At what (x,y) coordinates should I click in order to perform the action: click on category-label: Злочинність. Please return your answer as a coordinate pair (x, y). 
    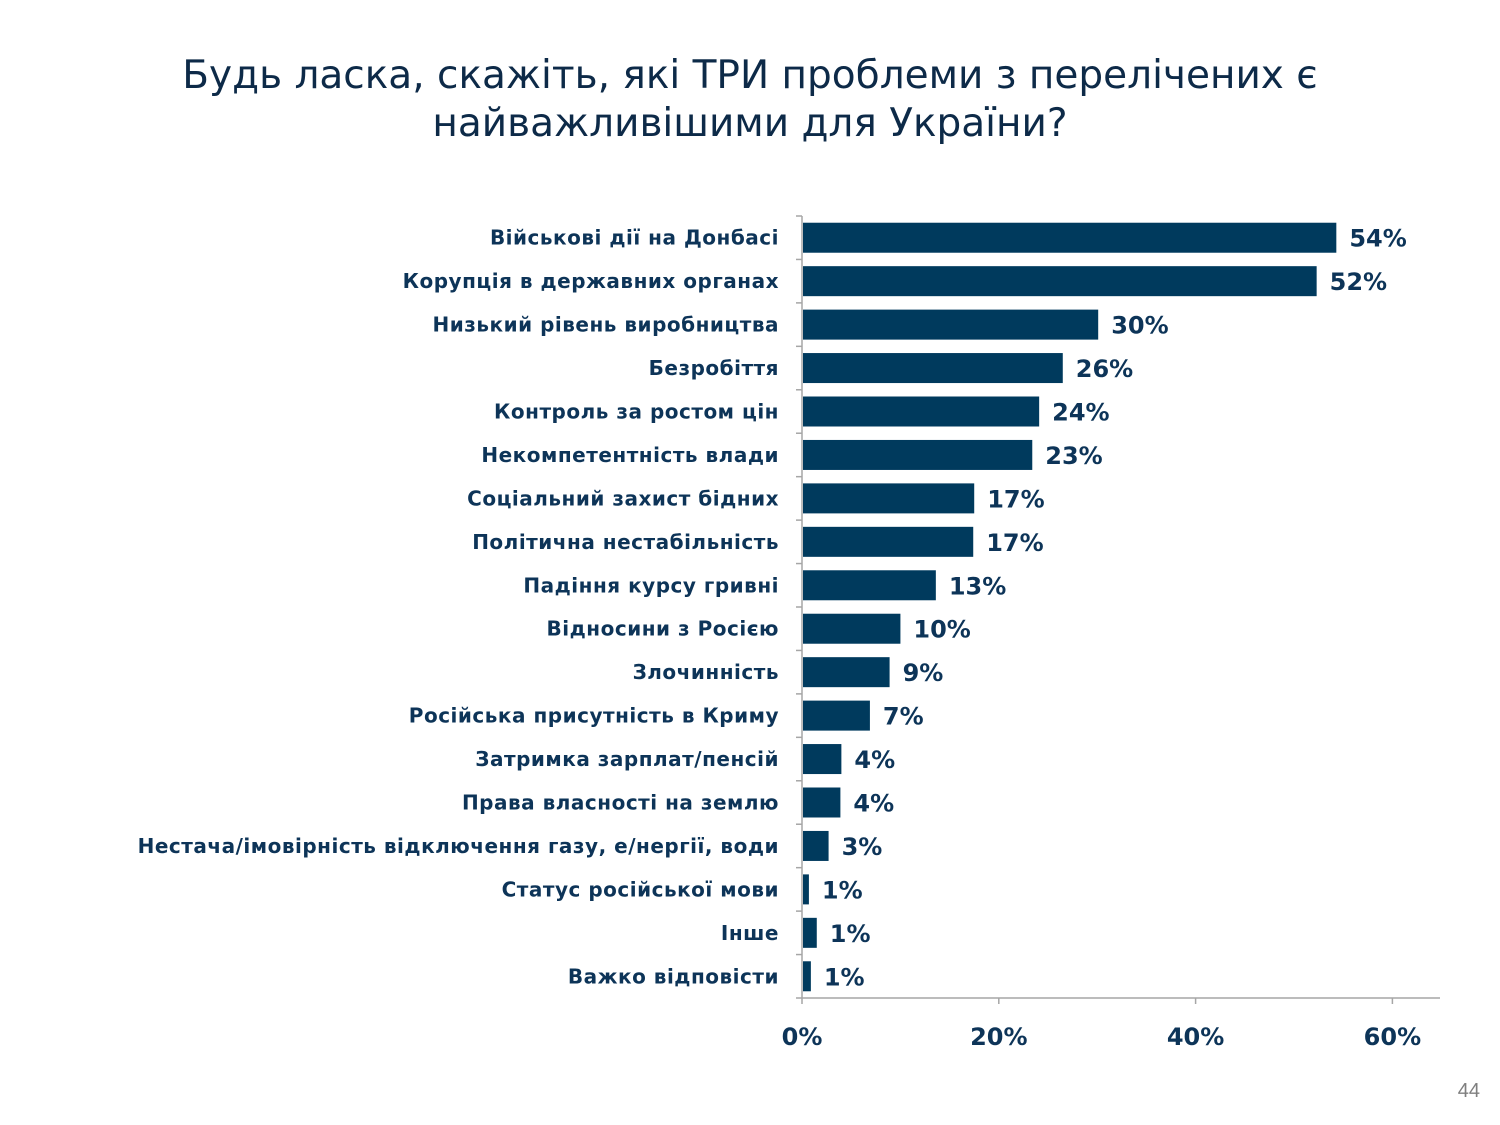
    Looking at the image, I should click on (706, 672).